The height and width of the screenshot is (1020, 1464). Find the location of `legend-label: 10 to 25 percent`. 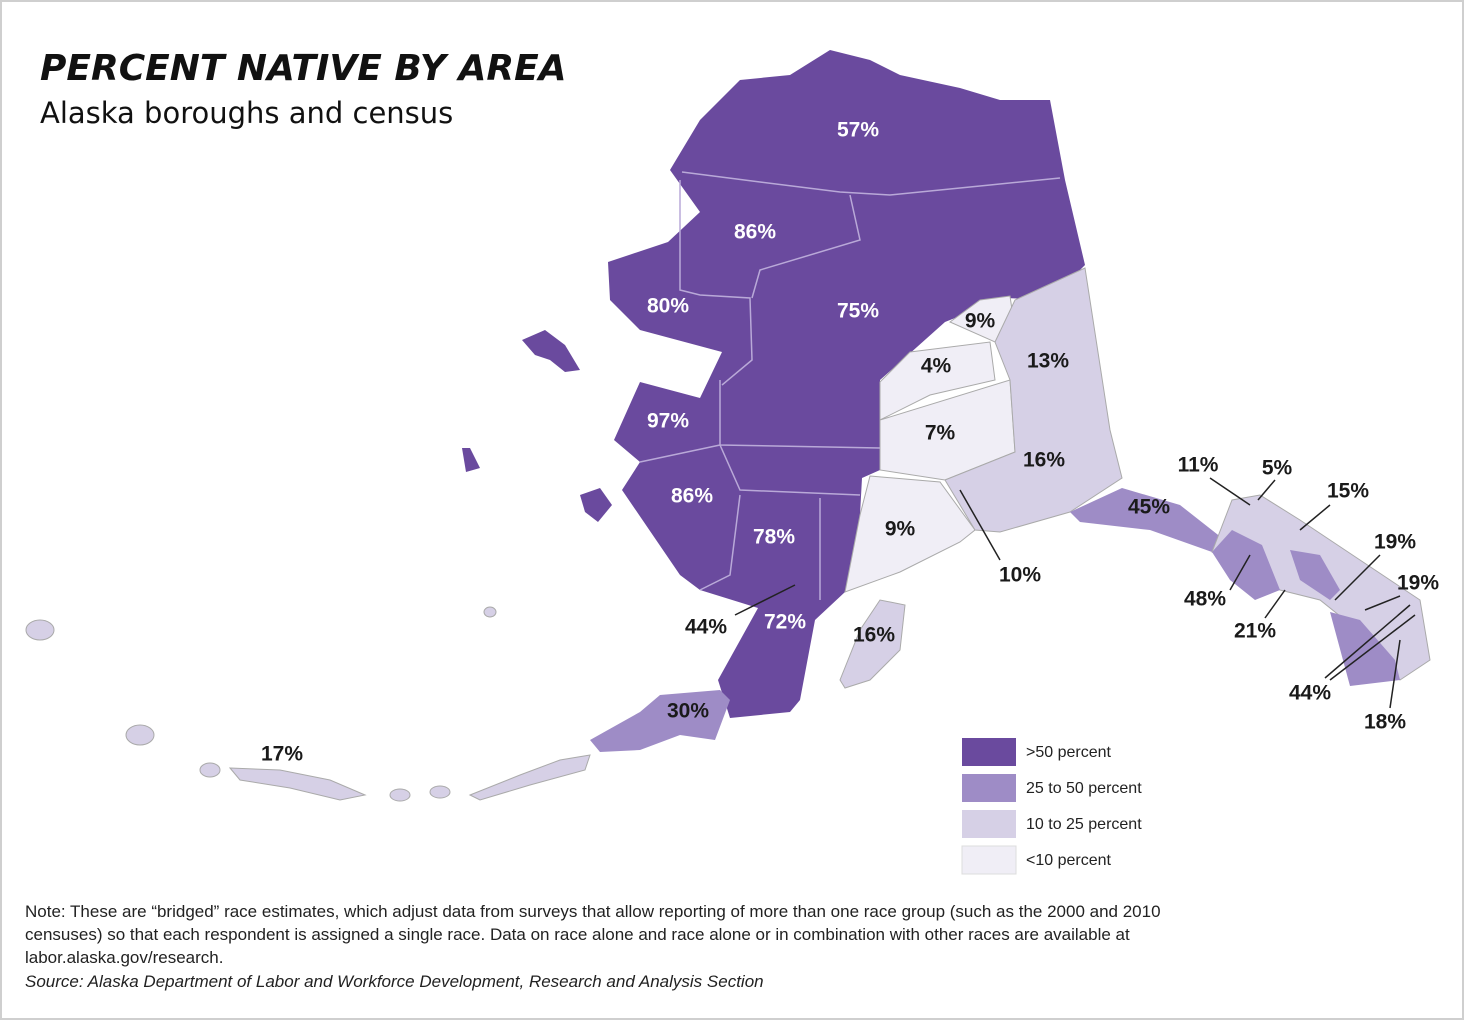

legend-label: 10 to 25 percent is located at coordinates (1084, 824).